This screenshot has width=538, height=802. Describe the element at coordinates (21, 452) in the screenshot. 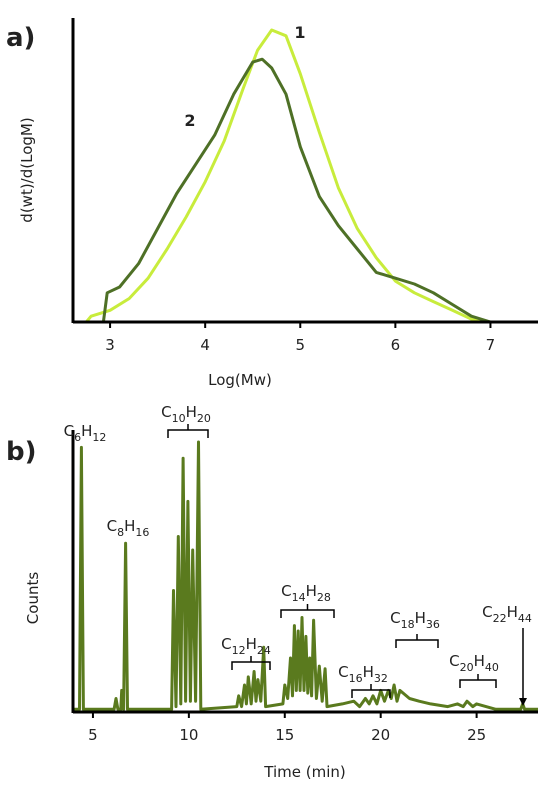

I see `panel-label: b)` at that location.